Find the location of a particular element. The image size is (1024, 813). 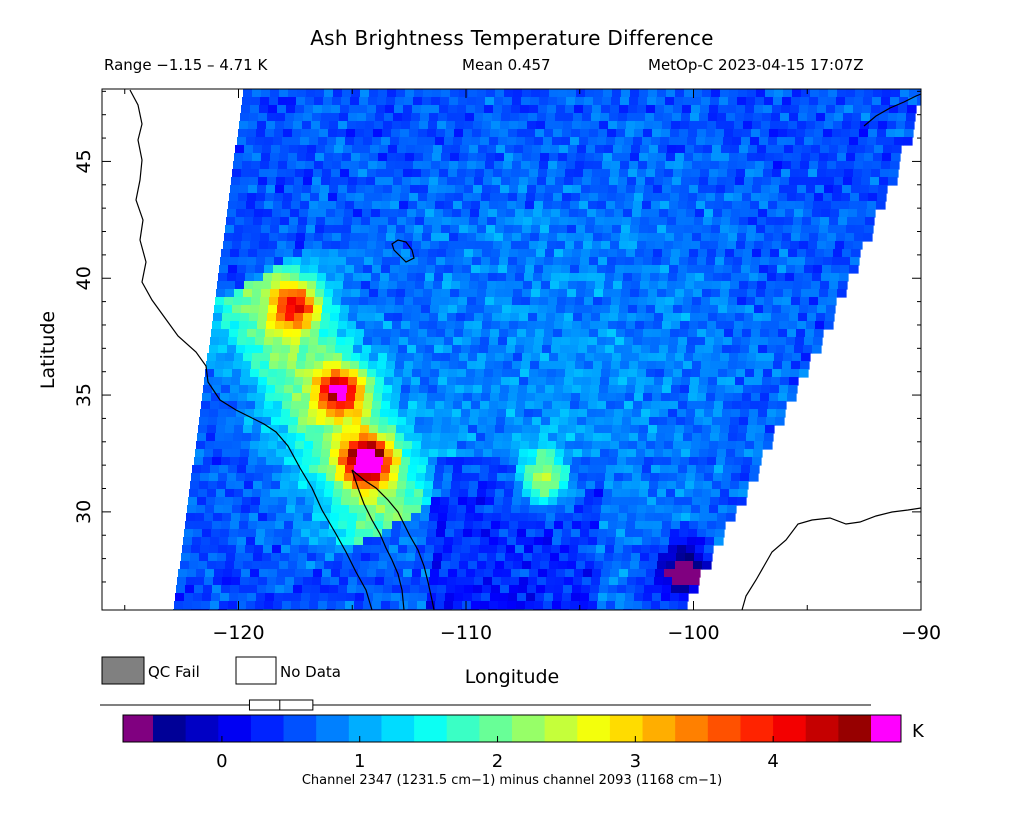

colorbar-segment is located at coordinates (594, 728).